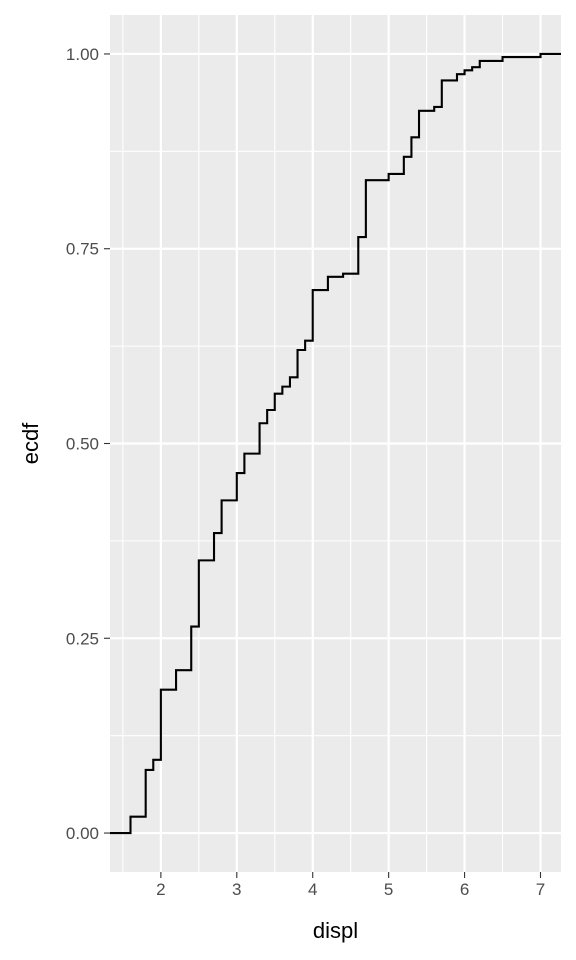 The height and width of the screenshot is (960, 576). What do you see at coordinates (312, 889) in the screenshot?
I see `x-tick-label: 4` at bounding box center [312, 889].